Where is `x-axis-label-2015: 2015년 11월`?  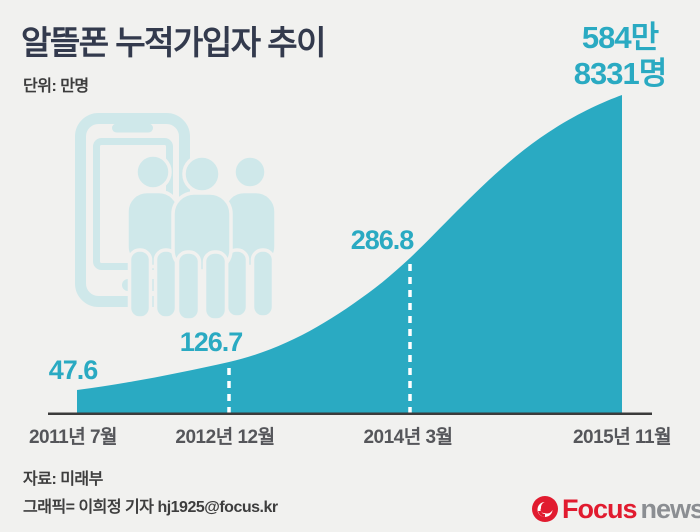 x-axis-label-2015: 2015년 11월 is located at coordinates (622, 437).